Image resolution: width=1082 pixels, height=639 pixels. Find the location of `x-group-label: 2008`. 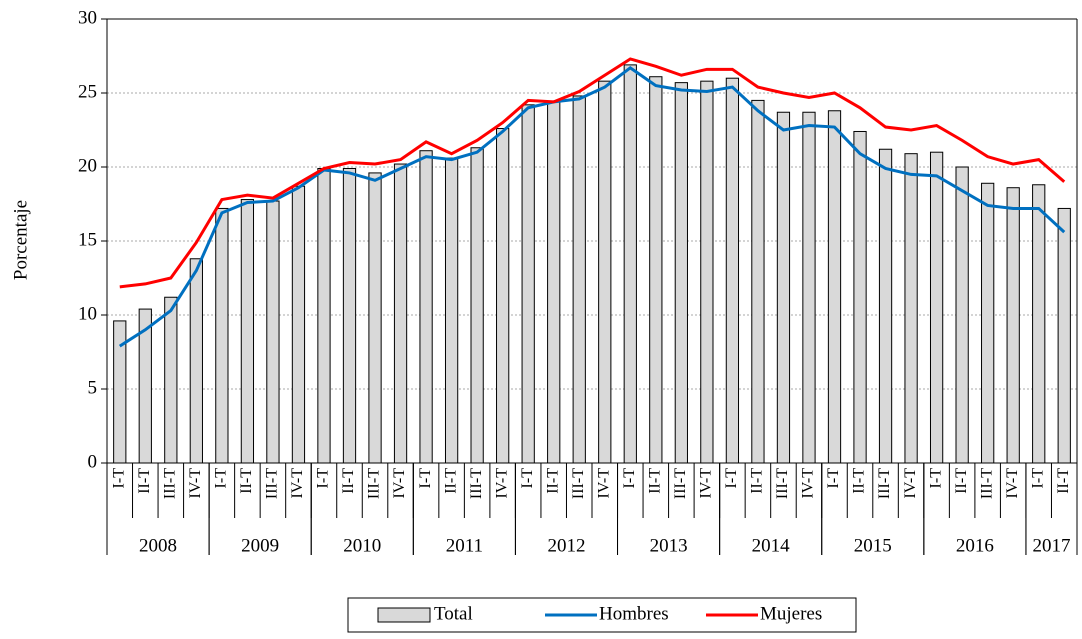

x-group-label: 2008 is located at coordinates (158, 545).